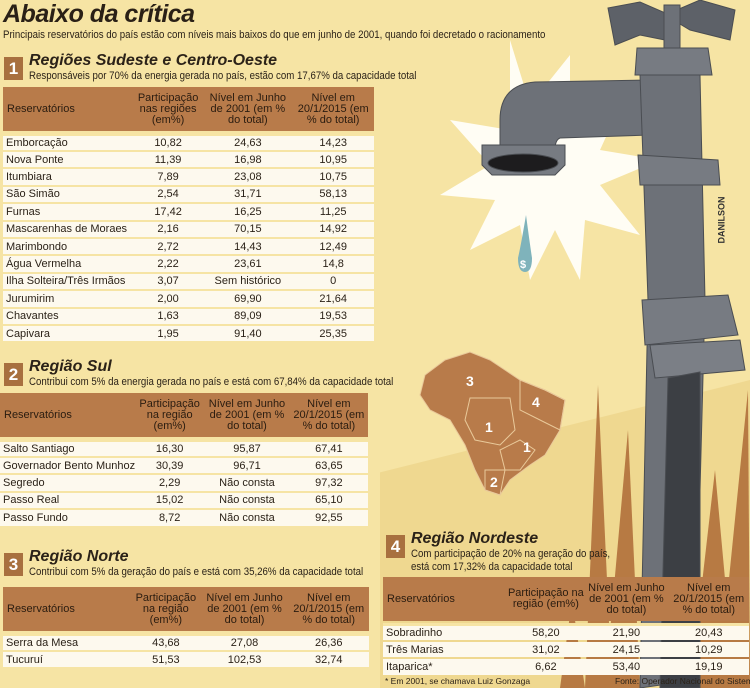 The height and width of the screenshot is (688, 750). I want to click on cell-value: 2,16, so click(168, 229).